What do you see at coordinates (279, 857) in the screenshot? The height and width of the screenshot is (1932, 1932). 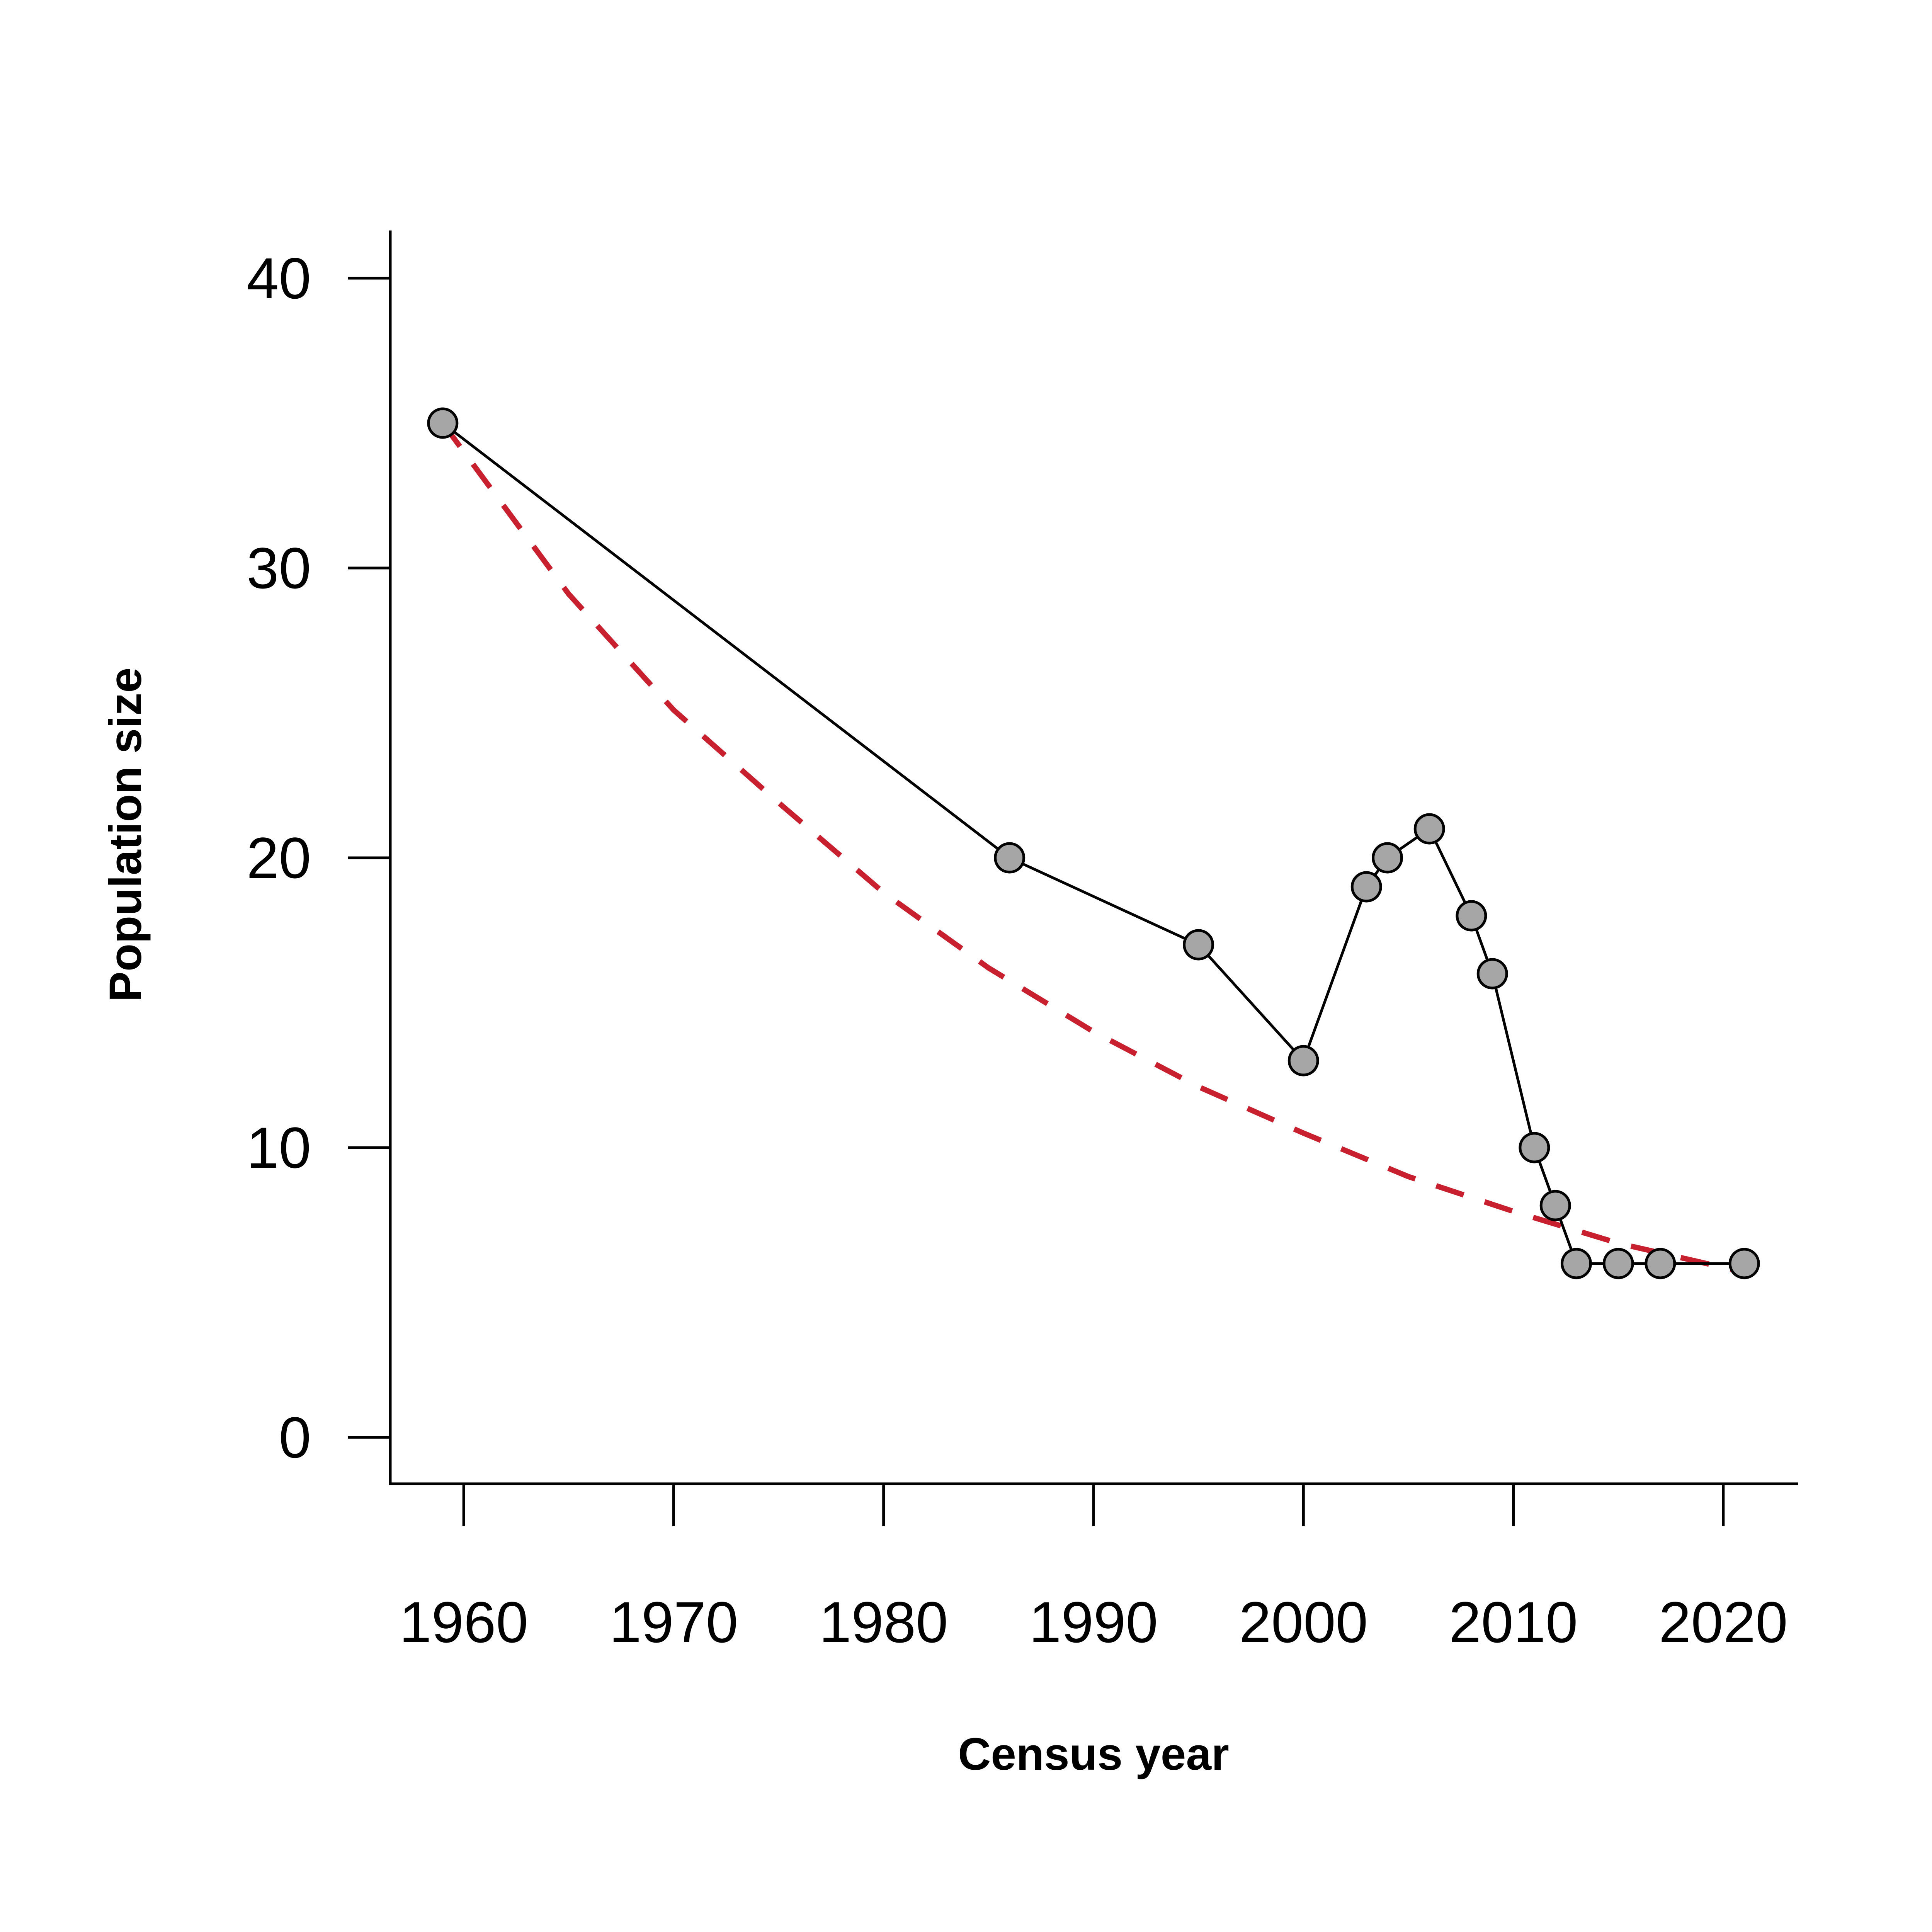 I see `y-tick-label: 20` at bounding box center [279, 857].